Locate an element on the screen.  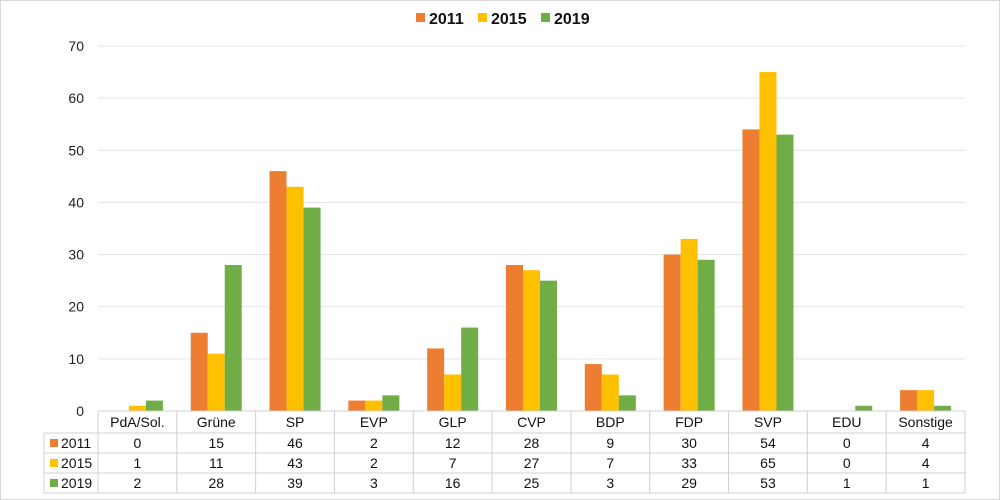
legend-label: 2019 is located at coordinates (572, 19).